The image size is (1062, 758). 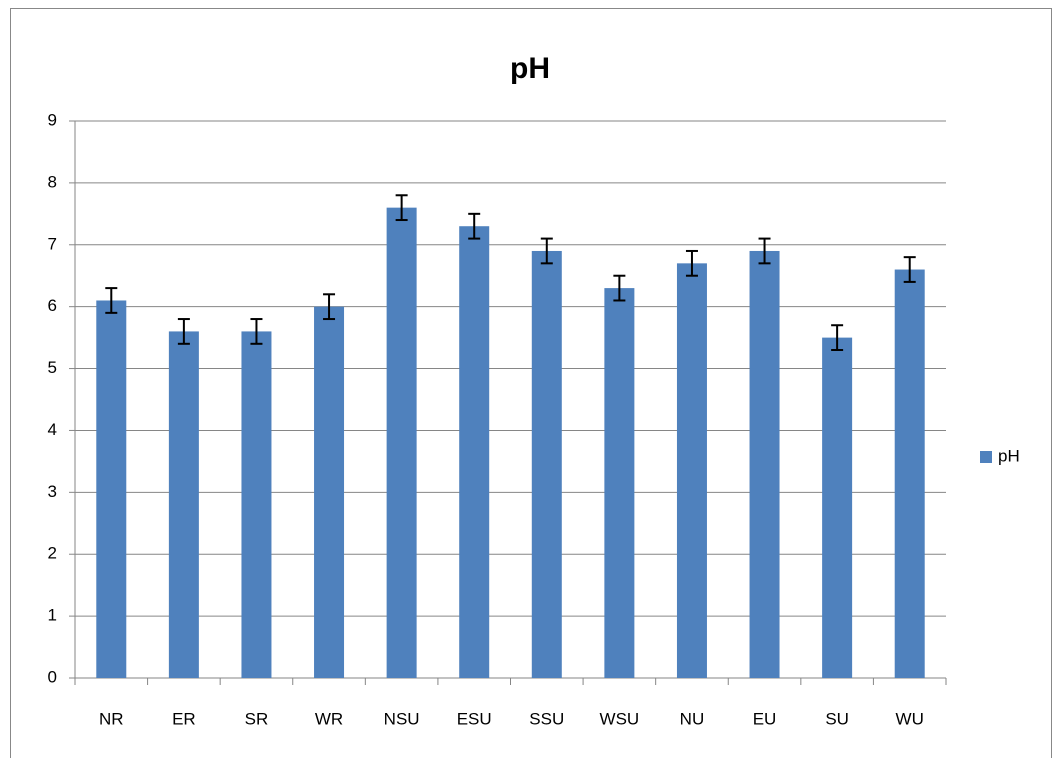 I want to click on x-tick-label: NR, so click(x=111, y=718).